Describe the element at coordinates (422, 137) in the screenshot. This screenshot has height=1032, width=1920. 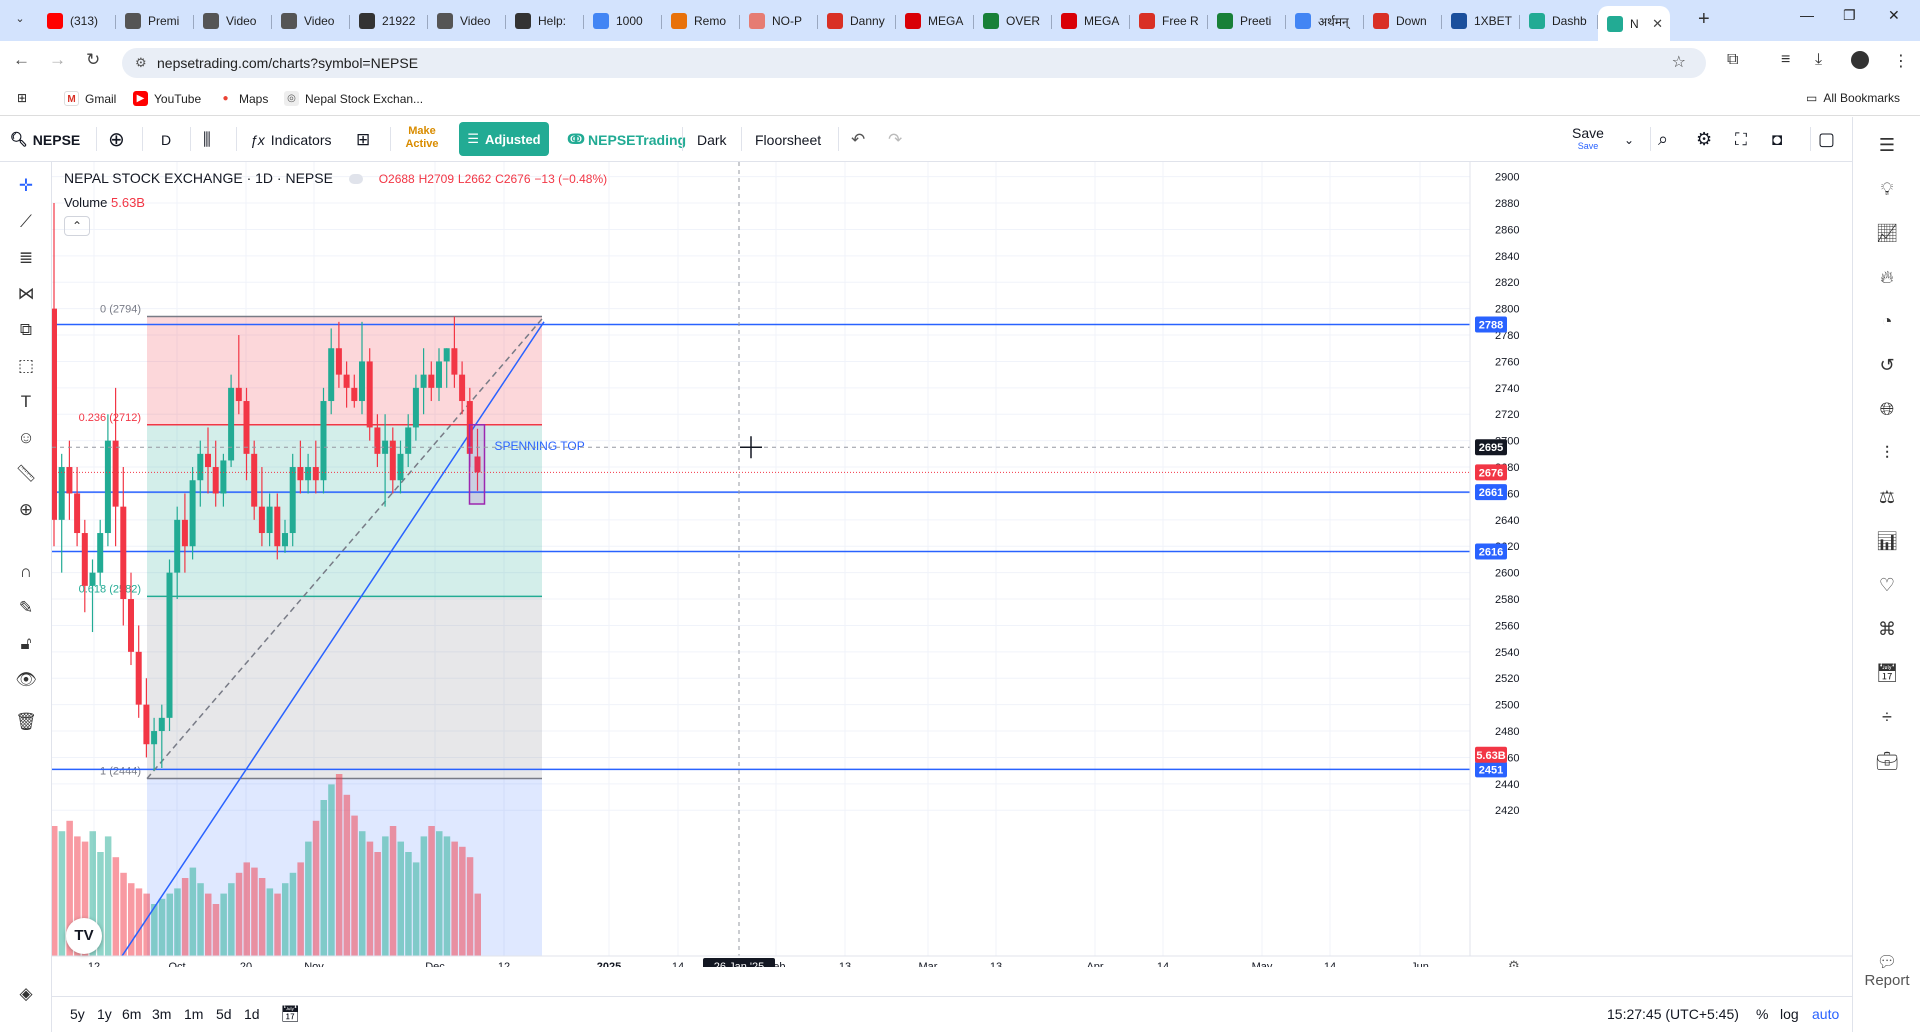
I see `make-active-button: Make Active` at that location.